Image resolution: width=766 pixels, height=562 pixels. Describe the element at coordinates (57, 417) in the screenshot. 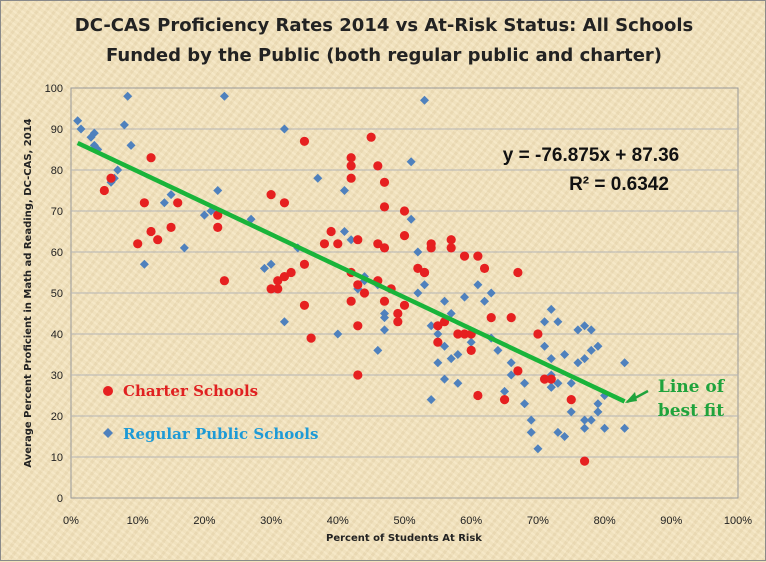

I see `y-tick-label: 20` at that location.